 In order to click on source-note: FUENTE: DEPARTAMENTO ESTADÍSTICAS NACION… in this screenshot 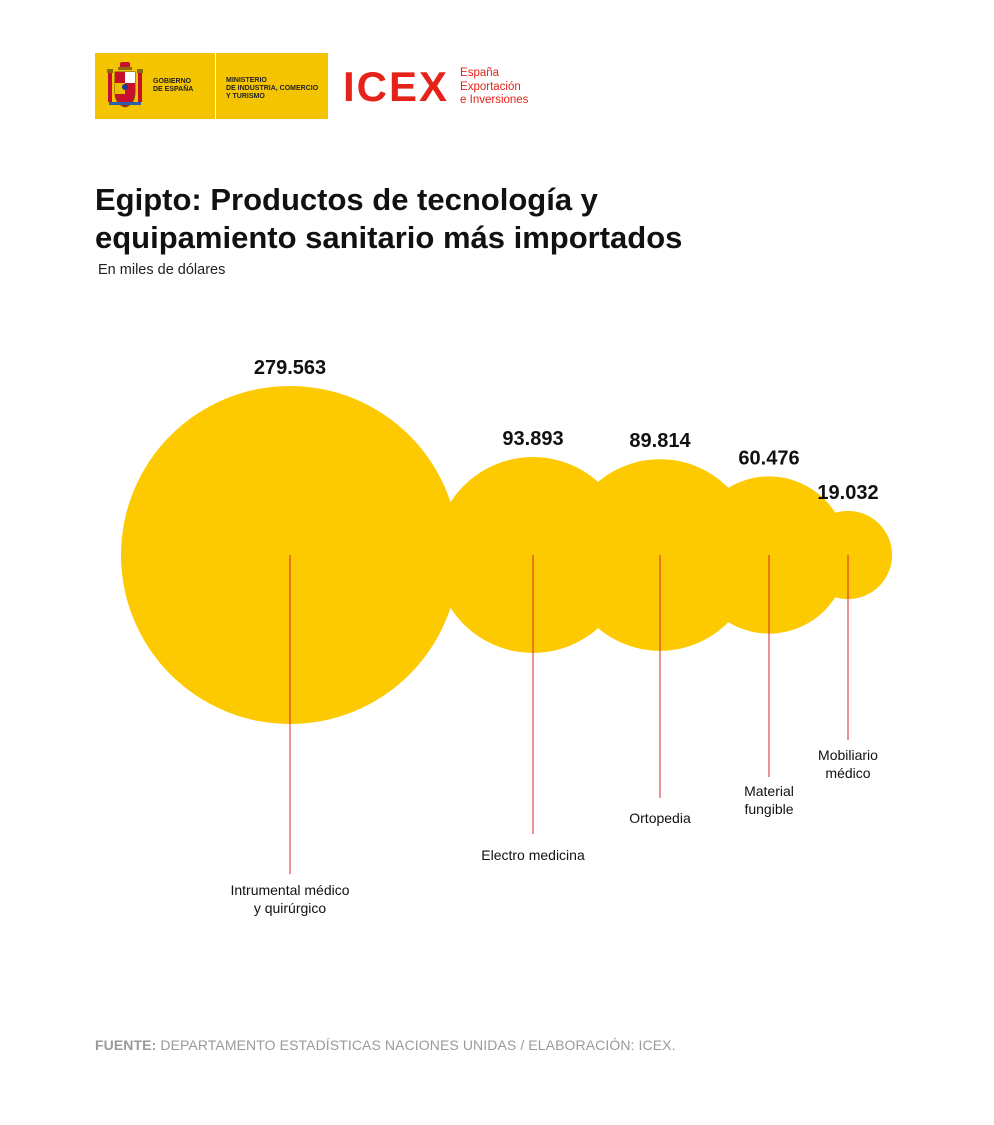, I will do `click(385, 1045)`.